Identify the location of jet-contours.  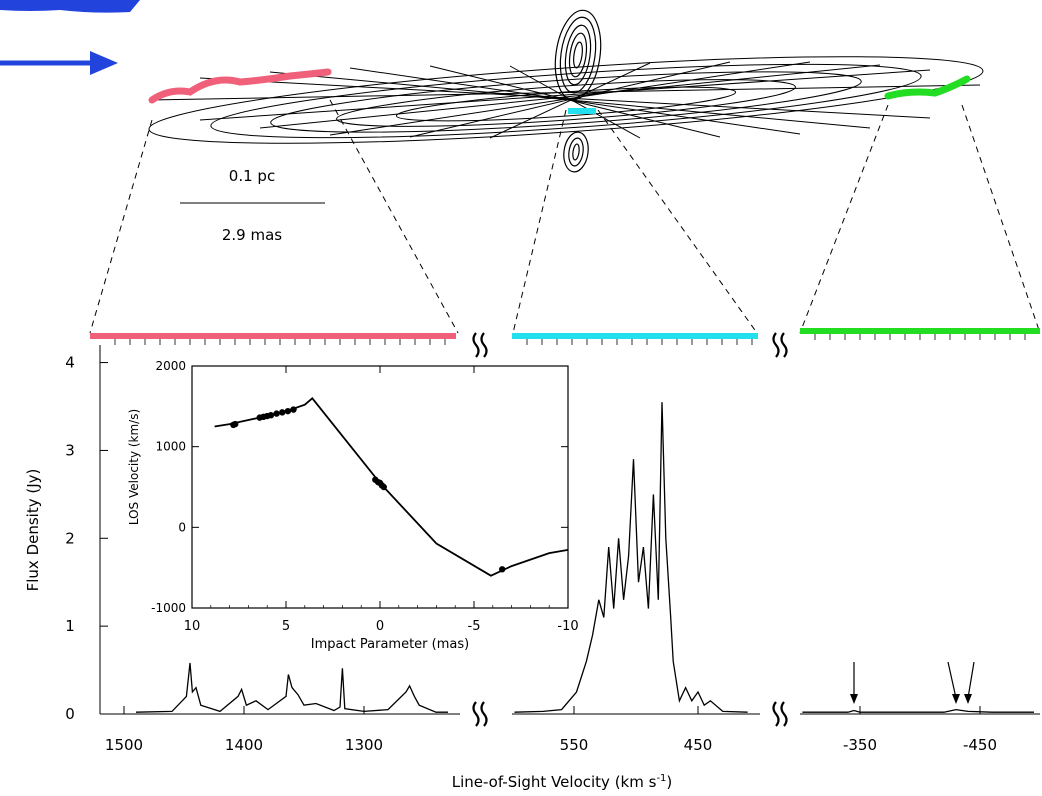
(578, 91).